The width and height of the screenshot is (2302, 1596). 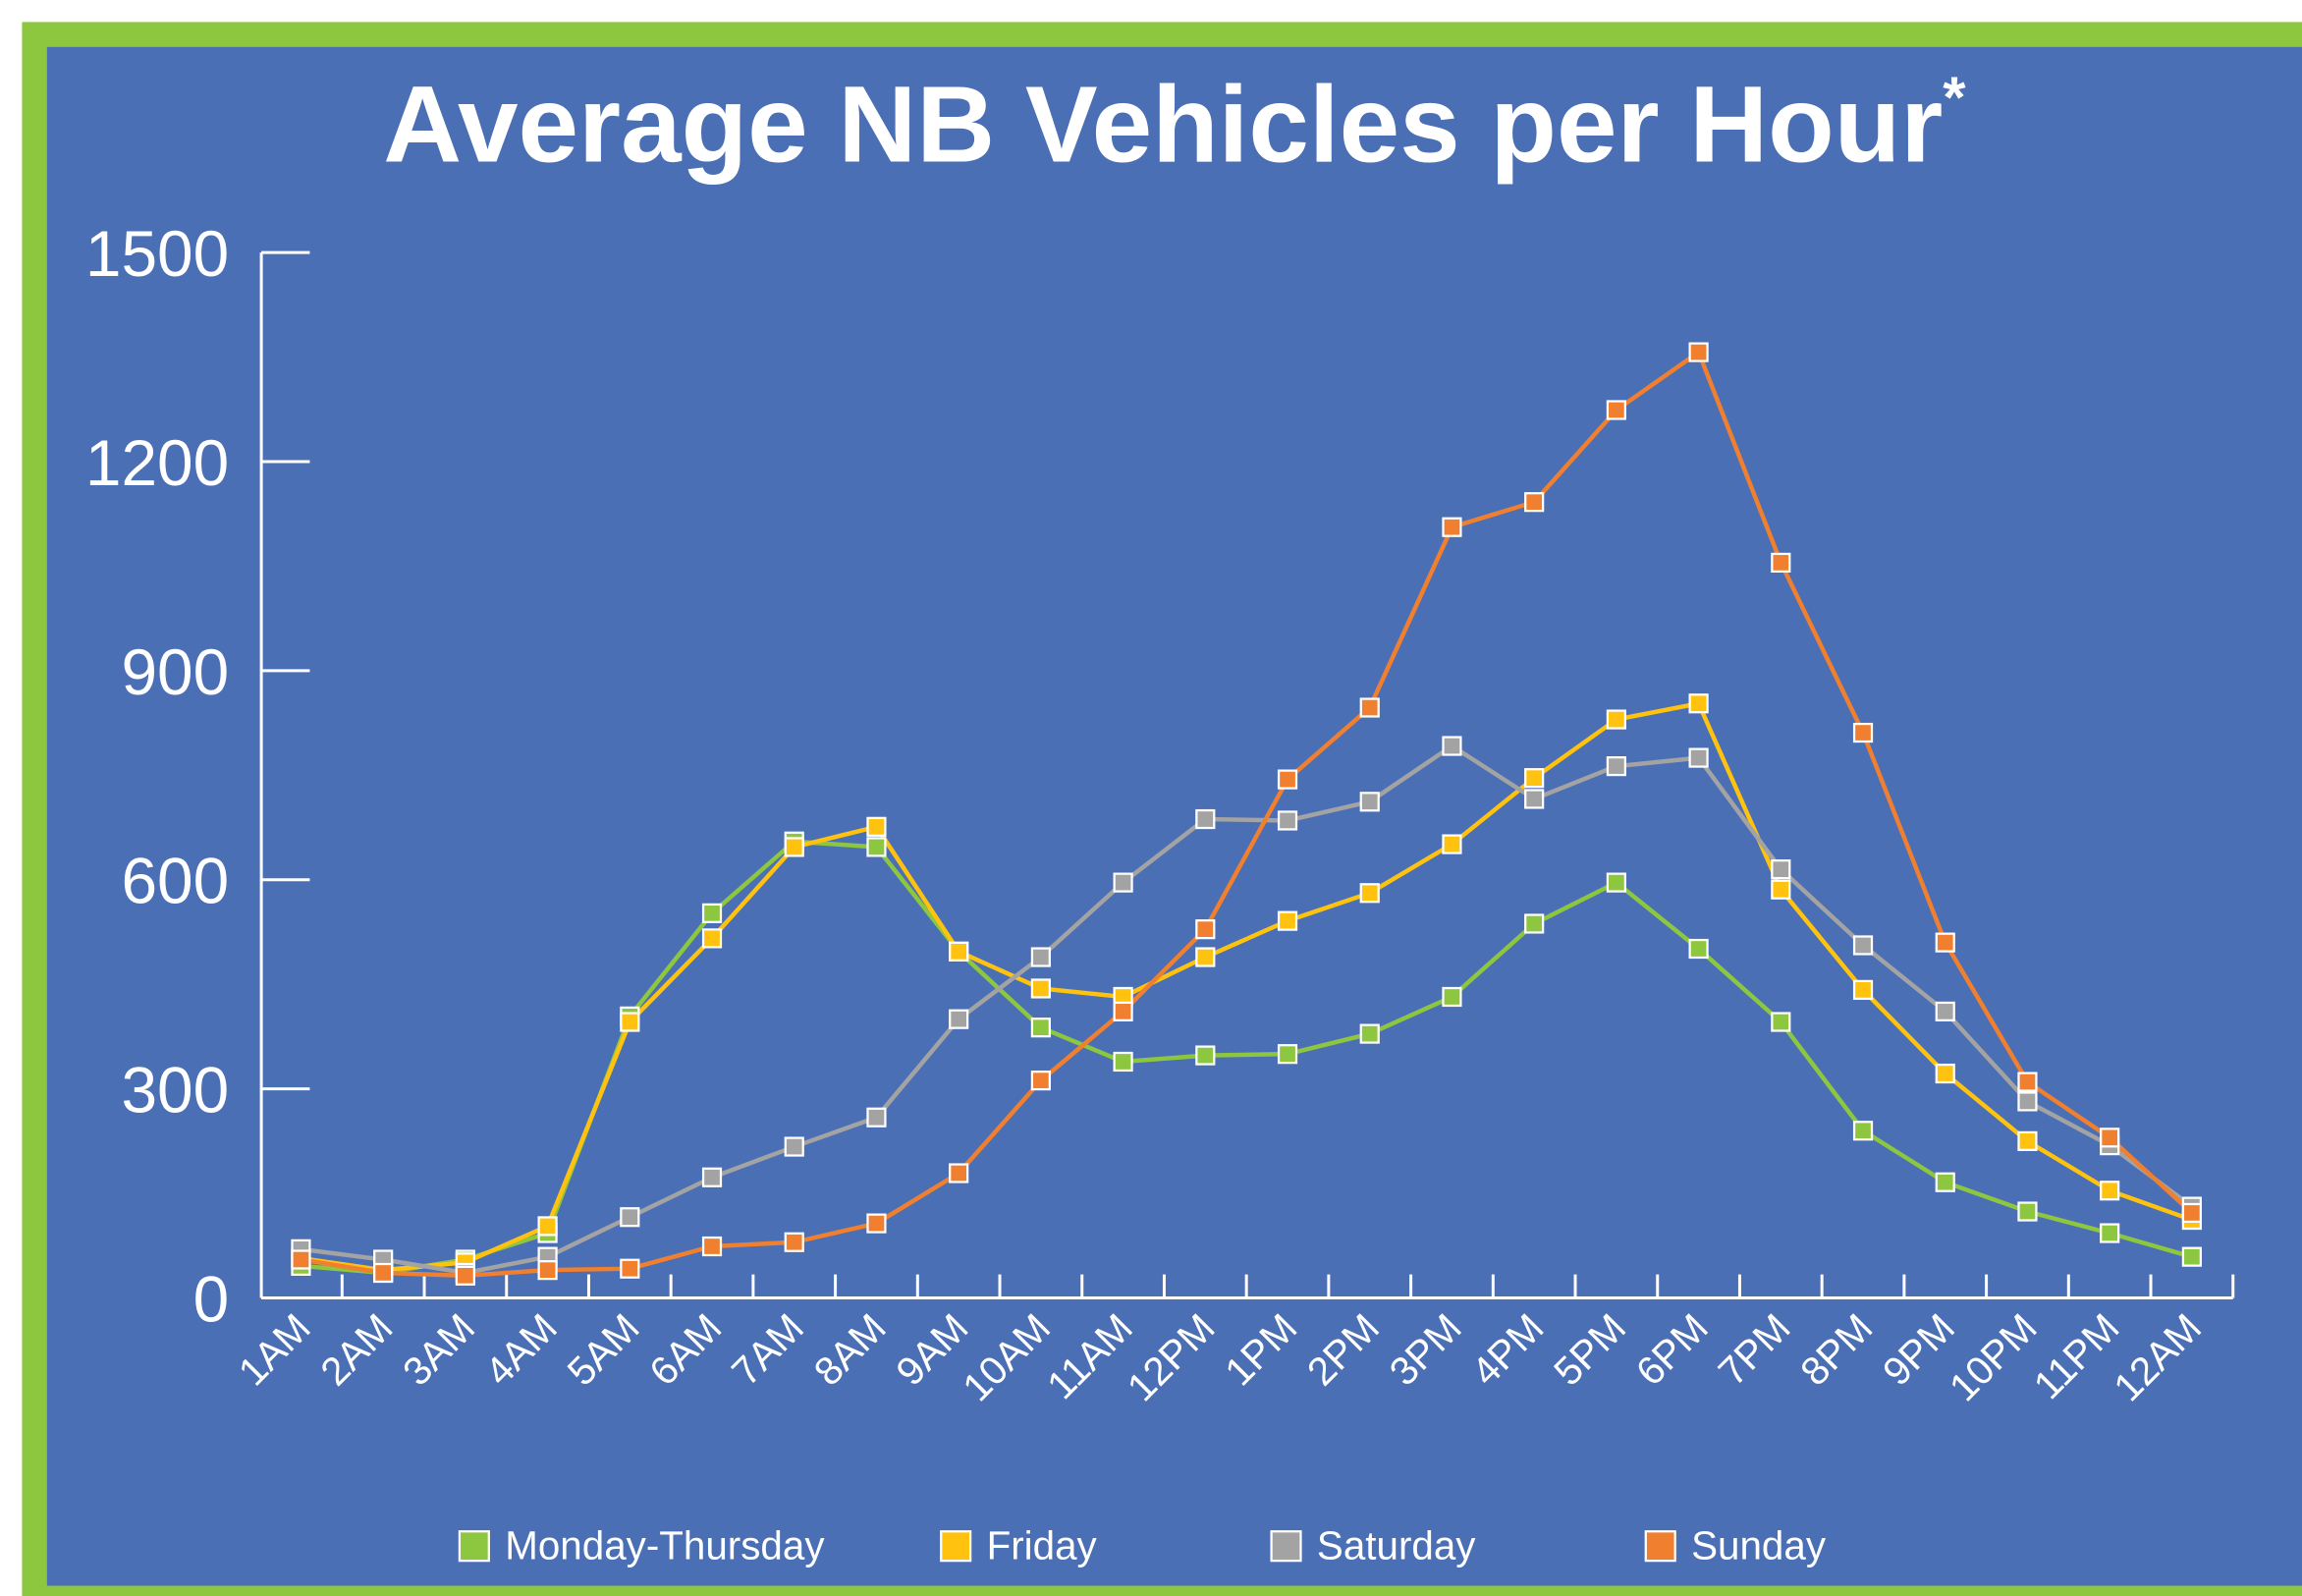 I want to click on y-tick-label: 900, so click(x=175, y=671).